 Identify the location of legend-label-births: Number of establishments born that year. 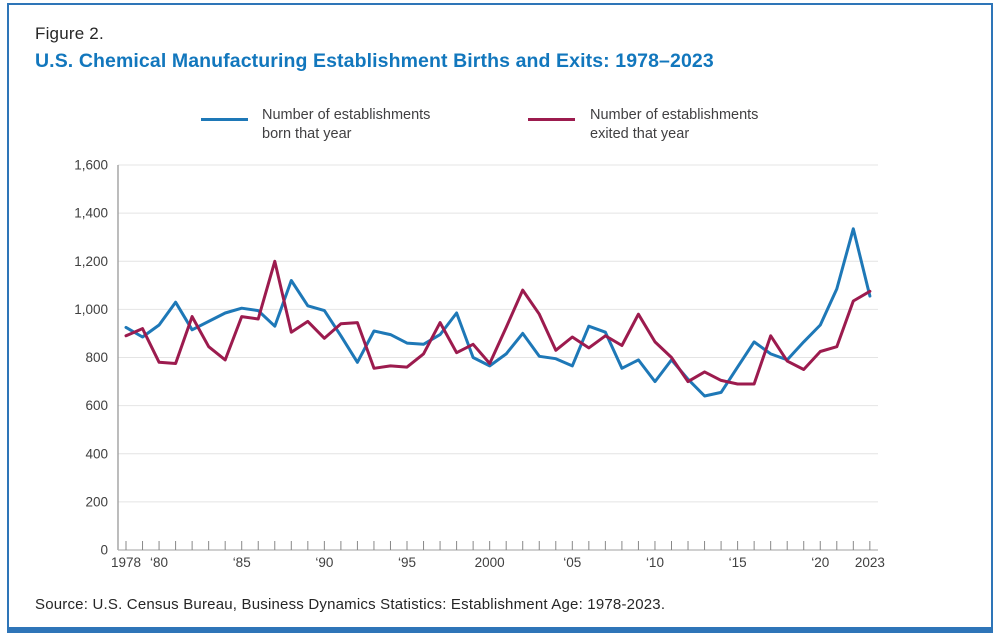
(346, 125).